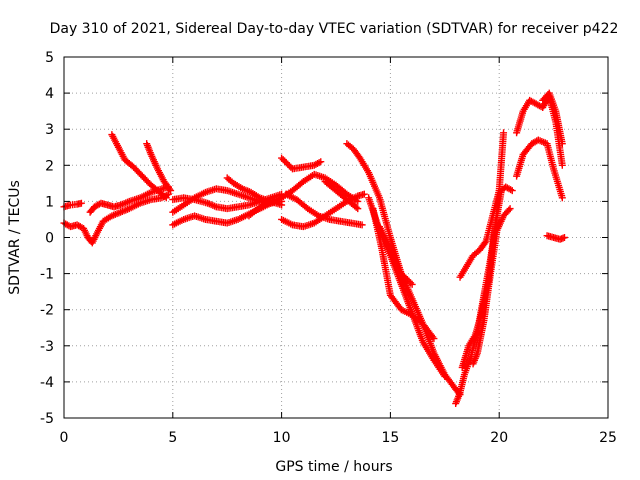 The image size is (640, 480). What do you see at coordinates (49, 202) in the screenshot?
I see `y-tick-label: 1` at bounding box center [49, 202].